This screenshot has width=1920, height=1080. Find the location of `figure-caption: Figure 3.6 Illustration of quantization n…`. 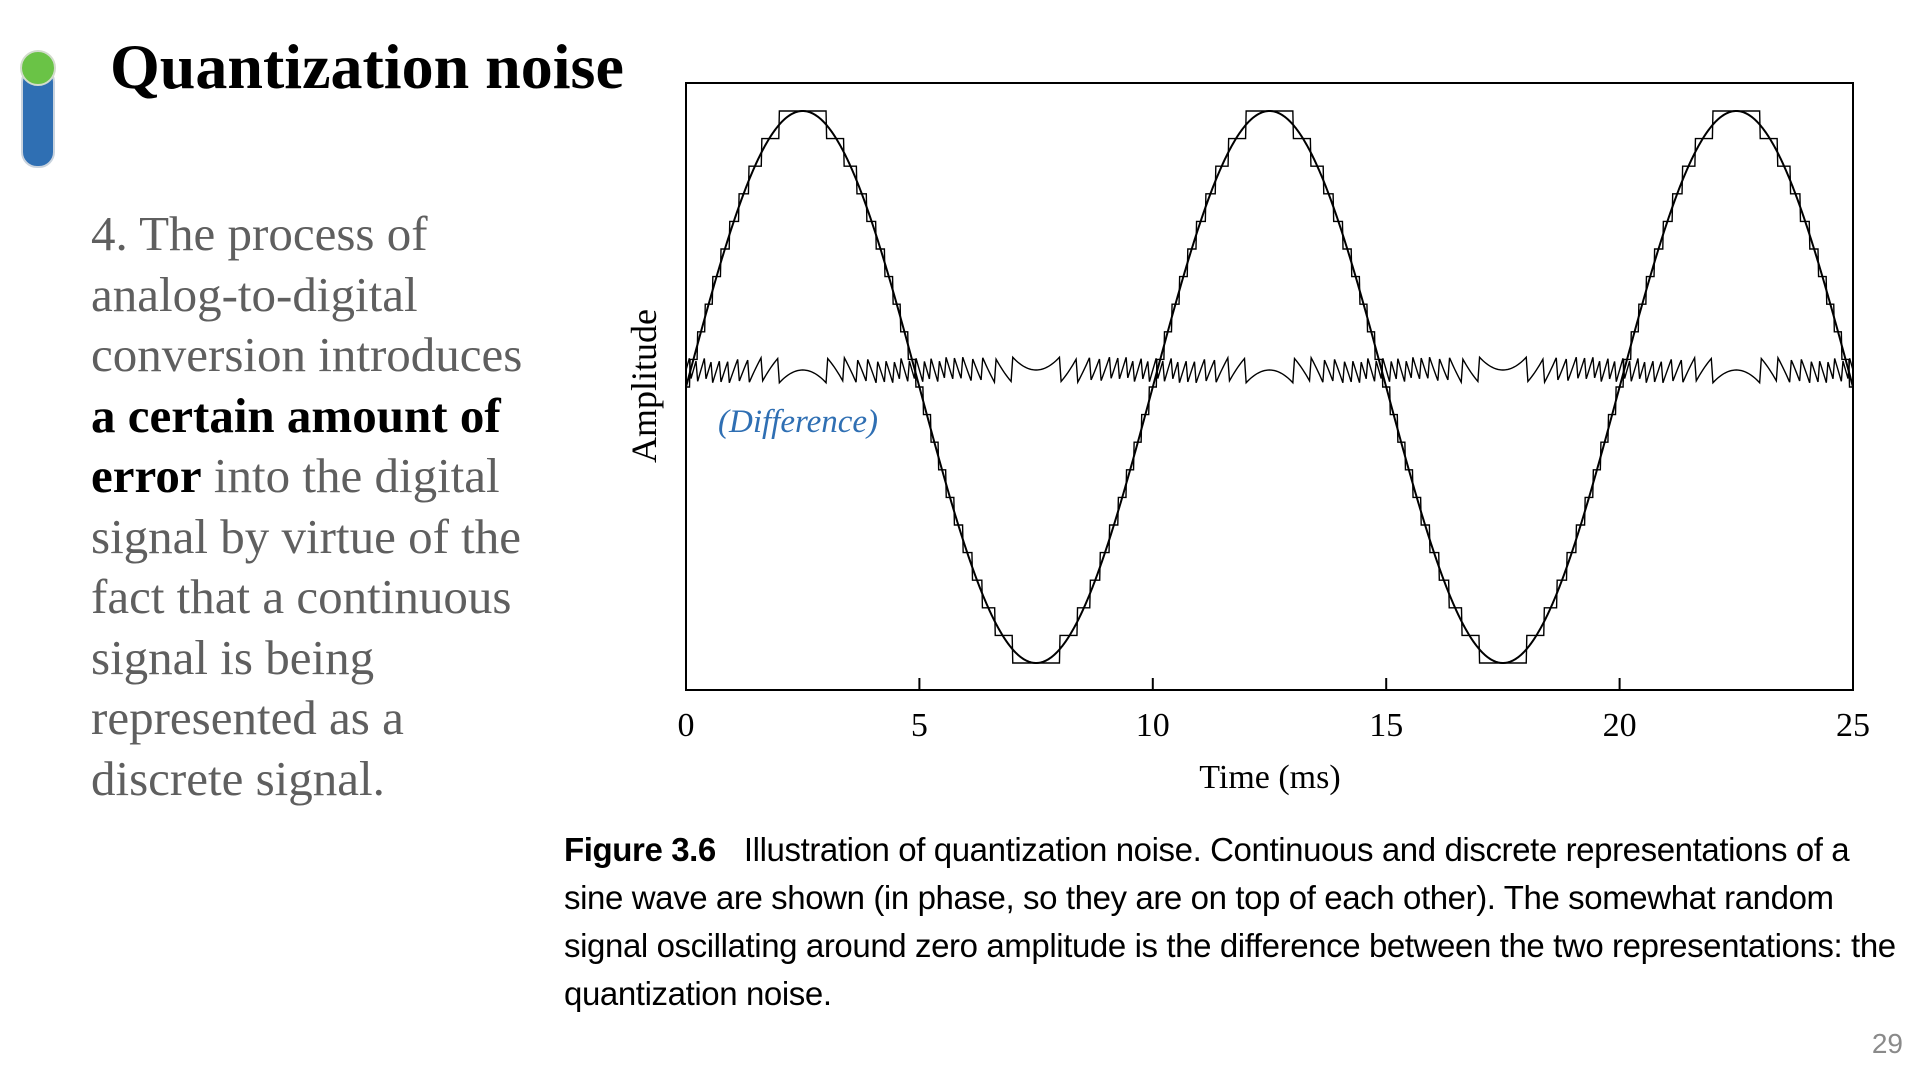

figure-caption: Figure 3.6 Illustration of quantization n… is located at coordinates (1239, 922).